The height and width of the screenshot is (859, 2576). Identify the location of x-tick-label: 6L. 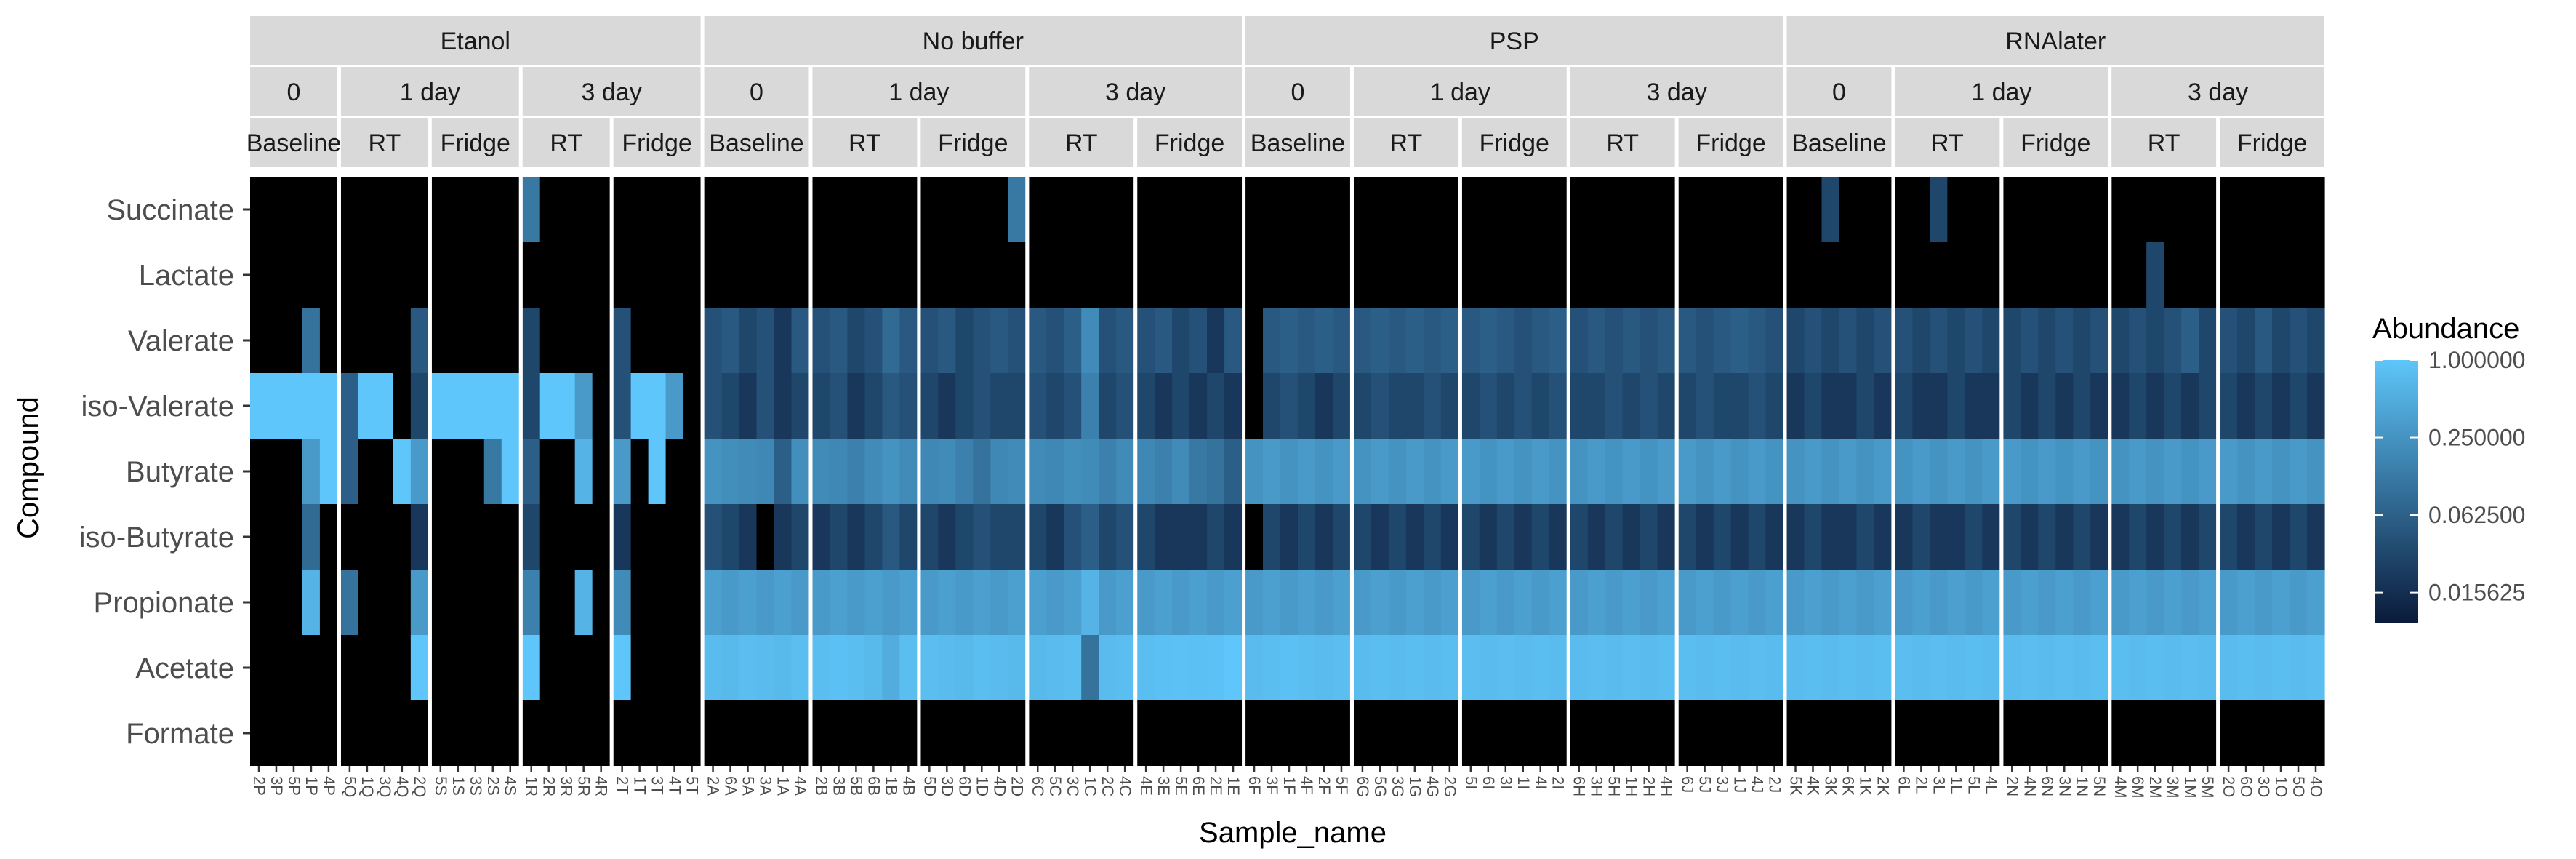
(1904, 785).